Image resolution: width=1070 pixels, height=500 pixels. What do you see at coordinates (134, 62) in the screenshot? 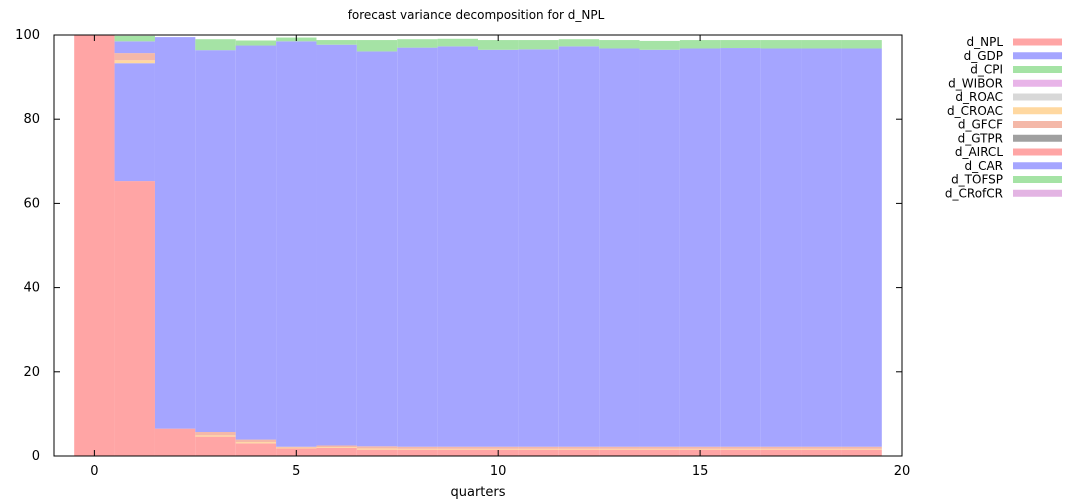
I see `bar-segment-d-croac-q1` at bounding box center [134, 62].